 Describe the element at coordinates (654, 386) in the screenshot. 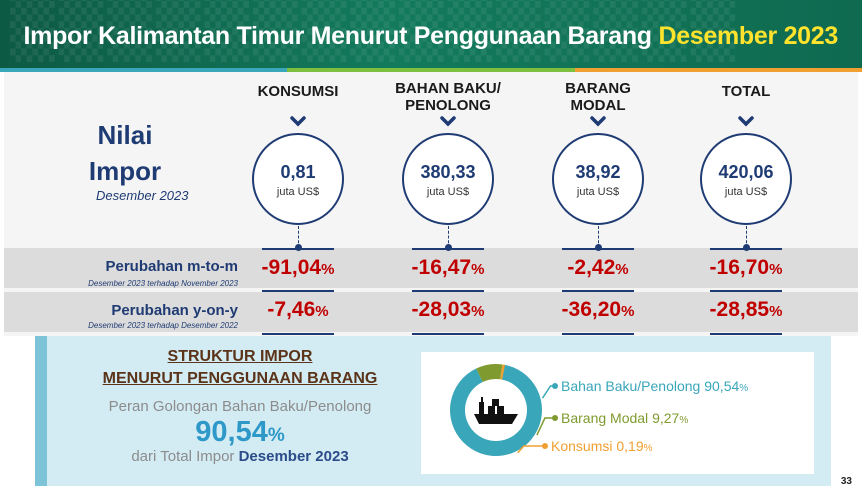

I see `legend-label: Bahan Baku/Penolong 90,54%` at that location.